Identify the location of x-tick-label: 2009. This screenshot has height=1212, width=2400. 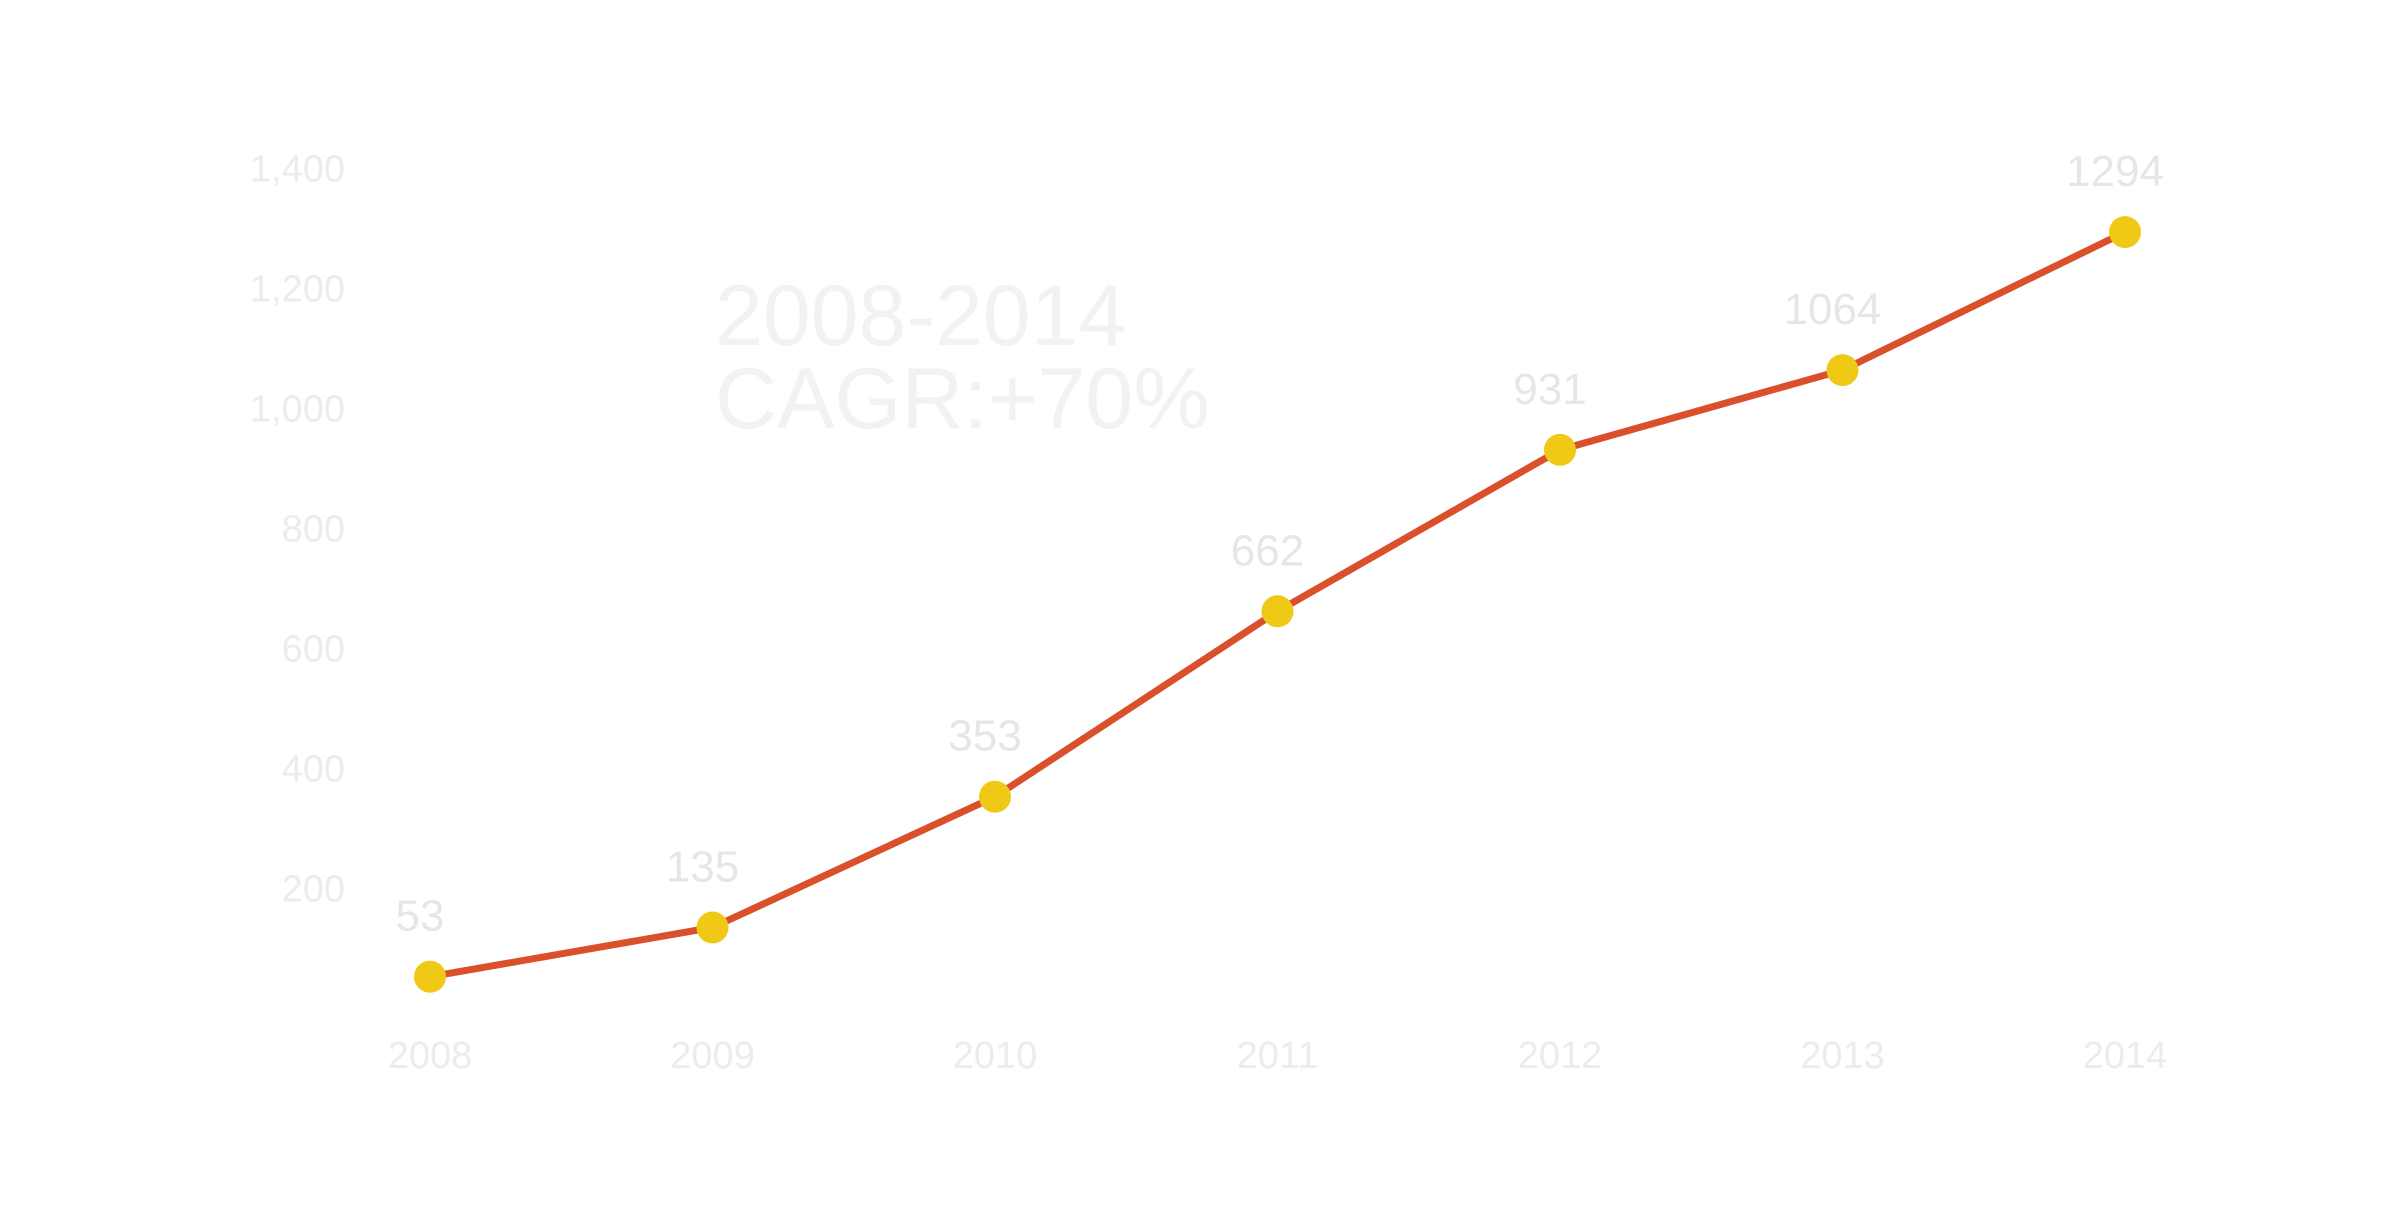
(712, 1056).